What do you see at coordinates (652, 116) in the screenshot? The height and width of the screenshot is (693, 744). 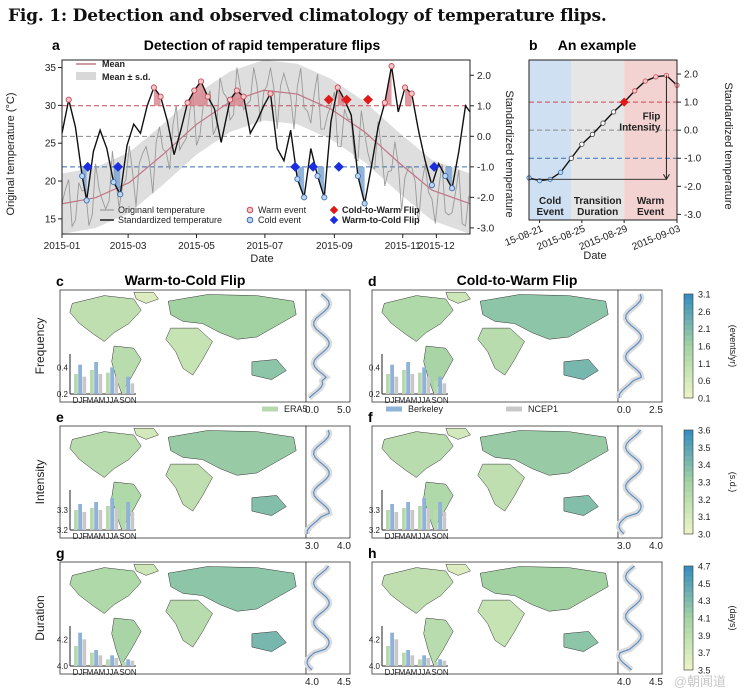 I see `flip-intensity-label: Flip` at bounding box center [652, 116].